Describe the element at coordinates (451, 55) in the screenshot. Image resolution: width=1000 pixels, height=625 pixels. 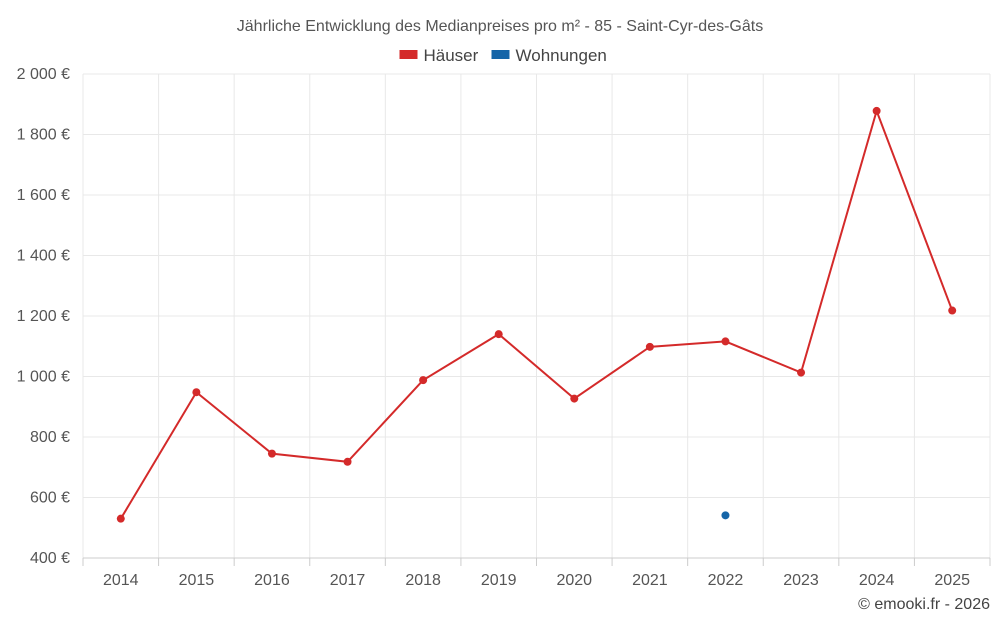
I see `legend-label: Häuser` at that location.